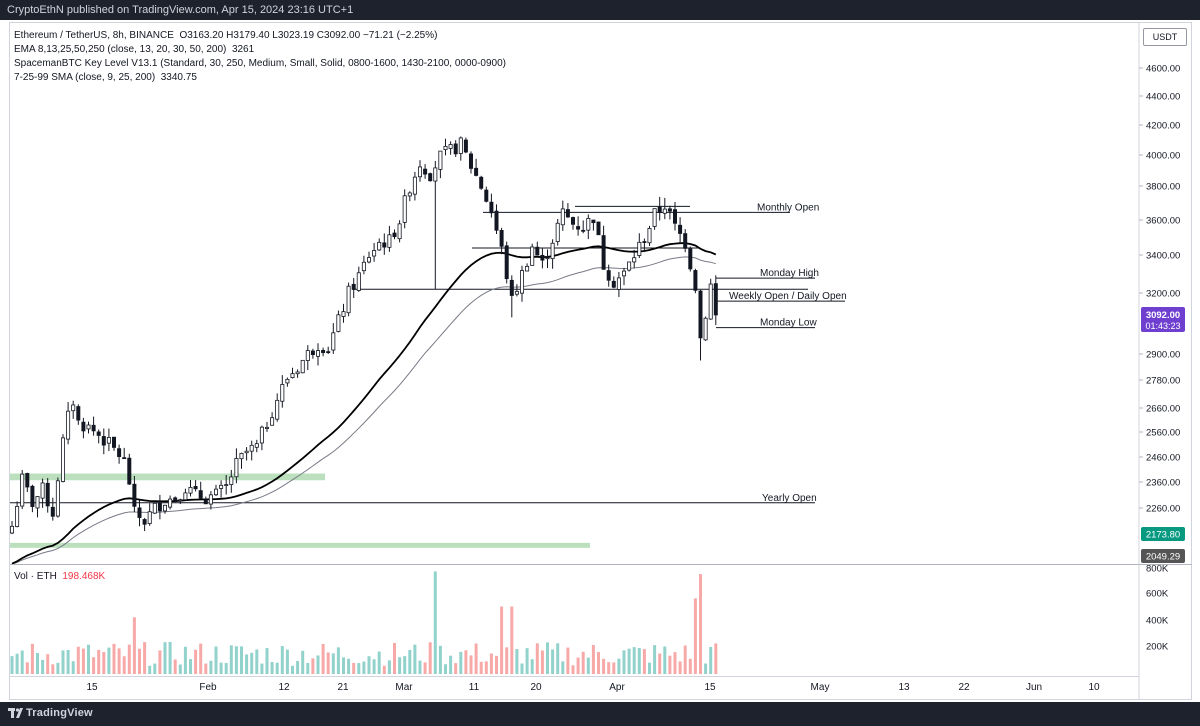 This screenshot has height=726, width=1200. What do you see at coordinates (85, 77) in the screenshot?
I see `legend-sma-label: 7-25-99 SMA (close, 9, 25, 200)` at bounding box center [85, 77].